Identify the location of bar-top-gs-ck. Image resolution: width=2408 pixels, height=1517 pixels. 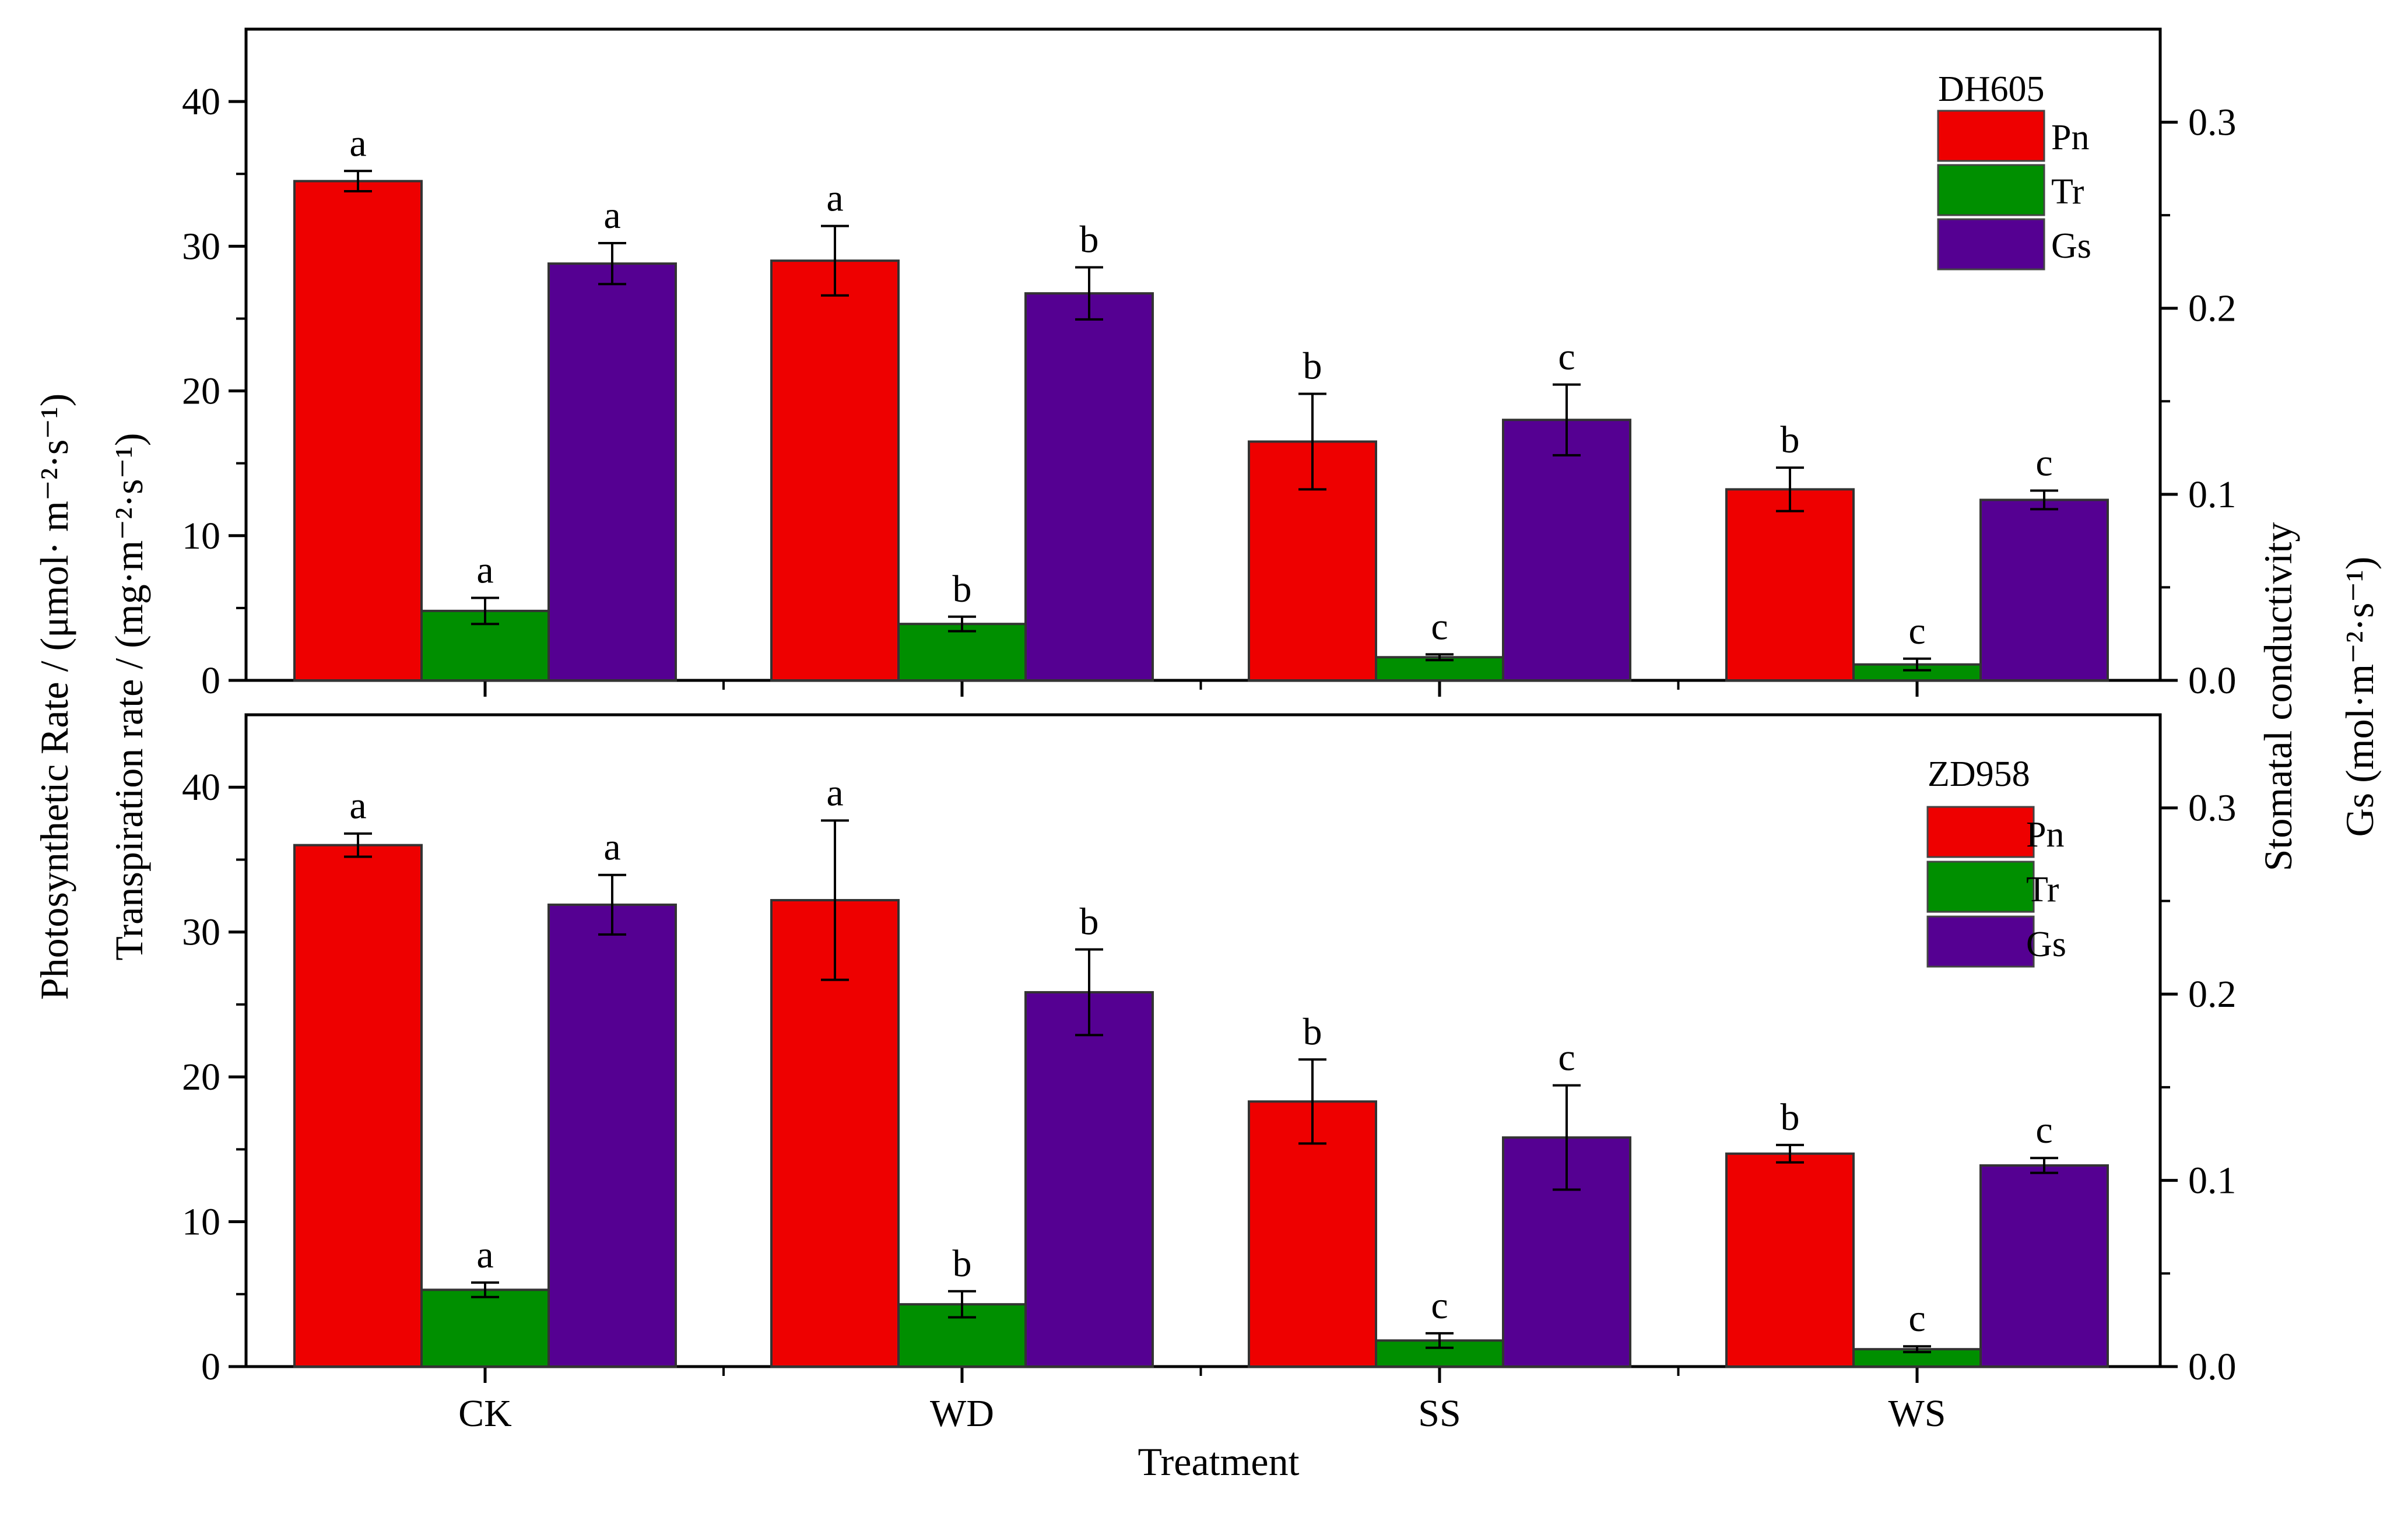
(612, 472).